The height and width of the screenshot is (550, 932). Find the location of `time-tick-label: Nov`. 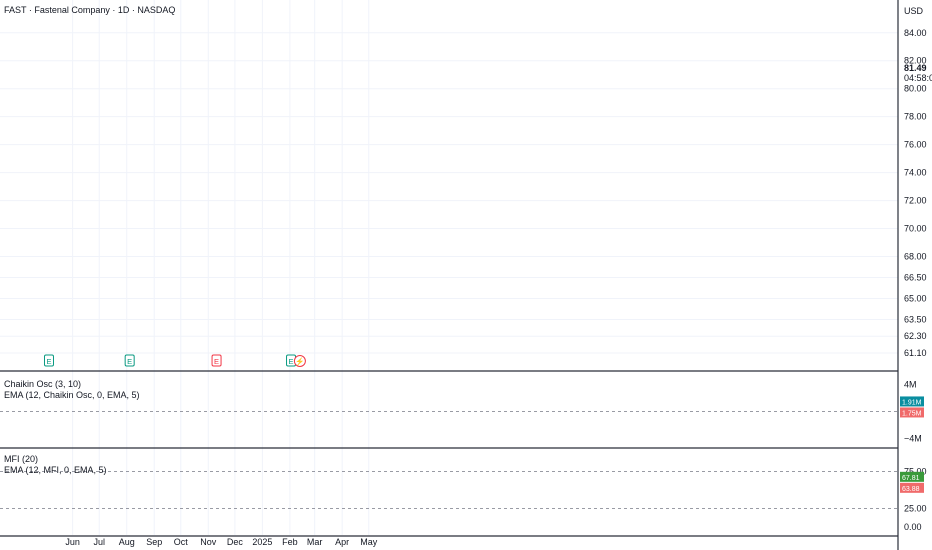

time-tick-label: Nov is located at coordinates (208, 542).